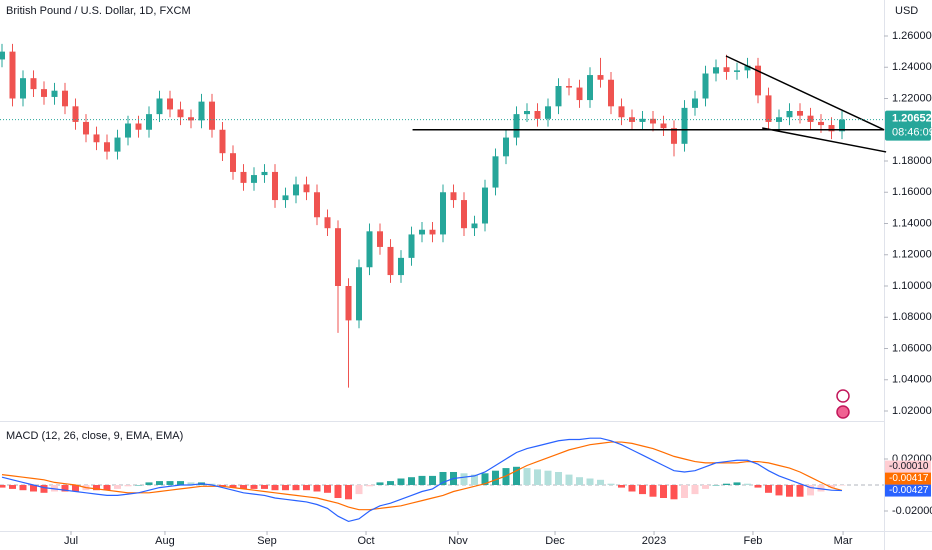  What do you see at coordinates (912, 348) in the screenshot?
I see `y-tick-label: 1.06000` at bounding box center [912, 348].